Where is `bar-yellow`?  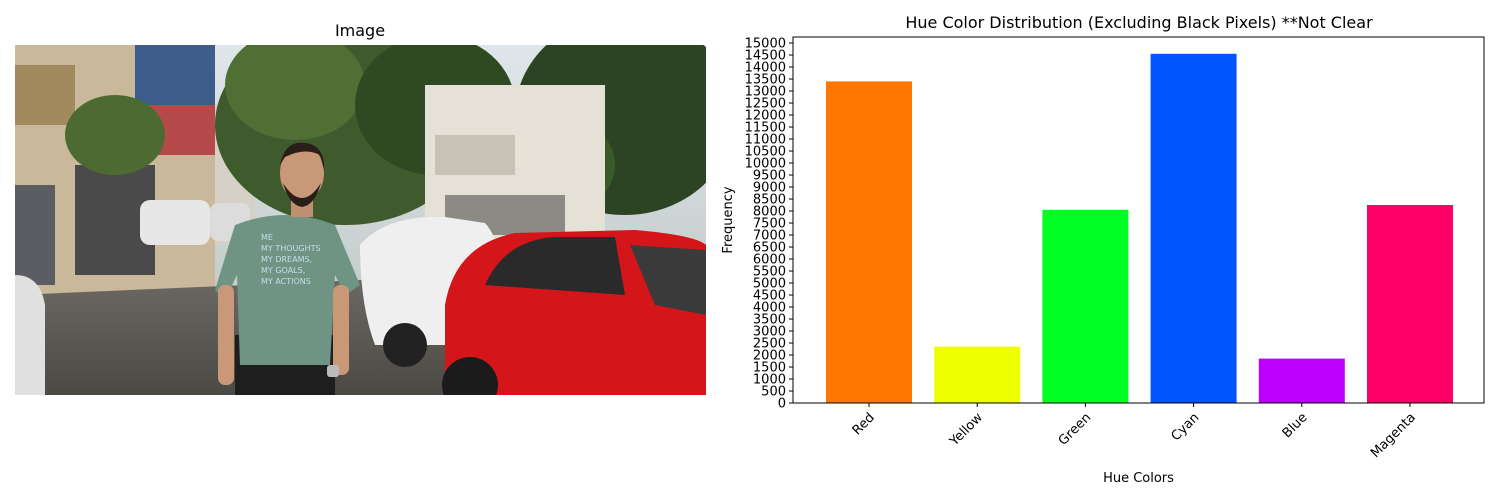
bar-yellow is located at coordinates (977, 374).